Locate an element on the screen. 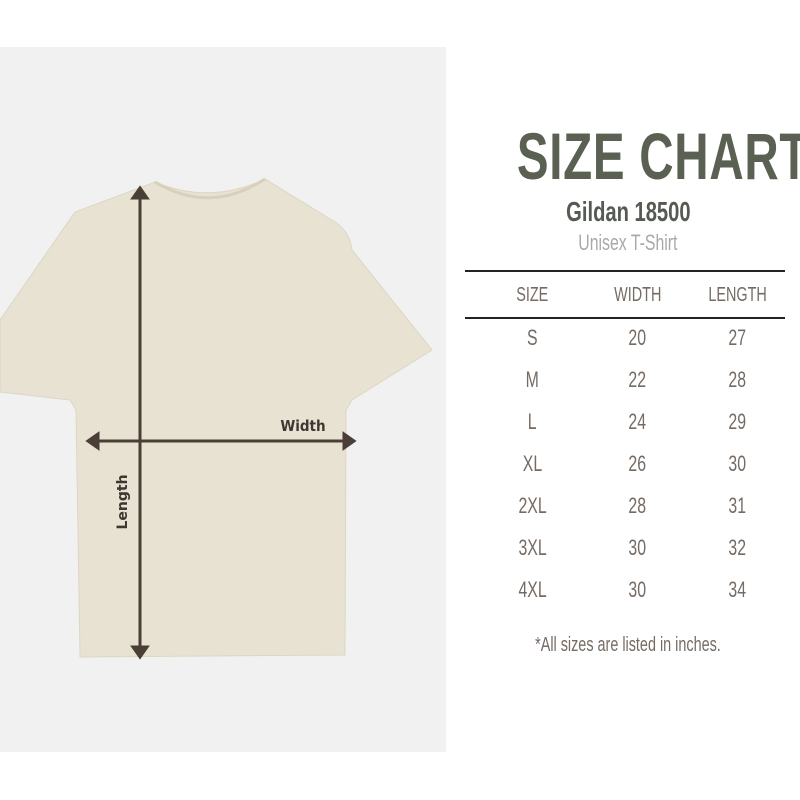 The width and height of the screenshot is (800, 800). table-header: SIZE WIDTH LENGTH is located at coordinates (625, 304).